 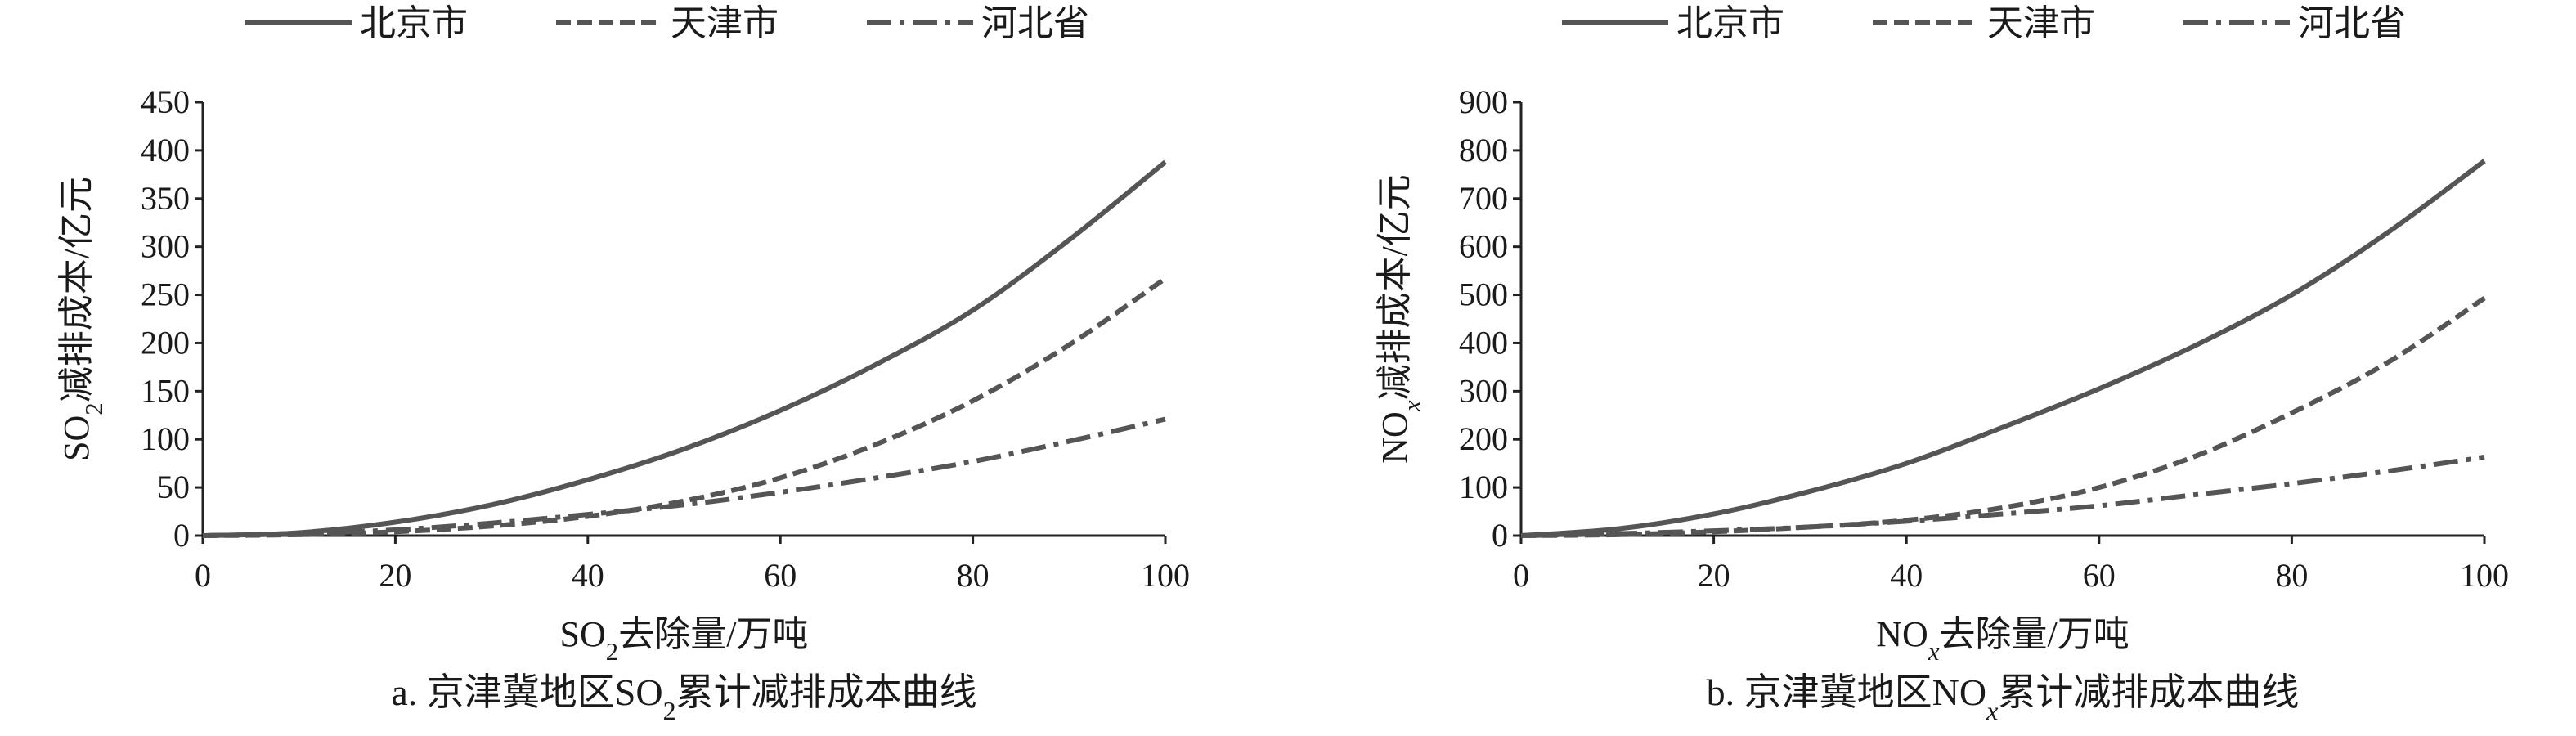 What do you see at coordinates (1500, 535) in the screenshot?
I see `chart-b-y-tick-label: 0` at bounding box center [1500, 535].